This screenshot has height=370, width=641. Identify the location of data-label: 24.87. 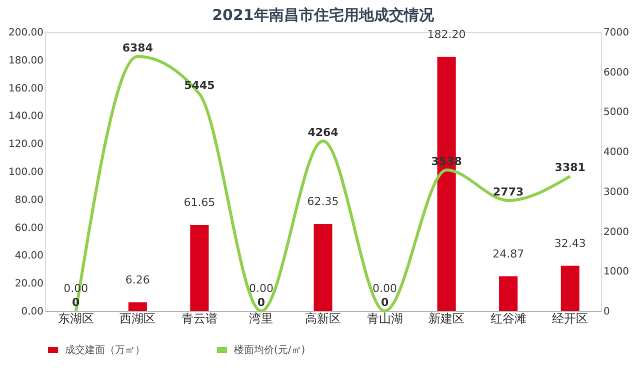
(508, 253).